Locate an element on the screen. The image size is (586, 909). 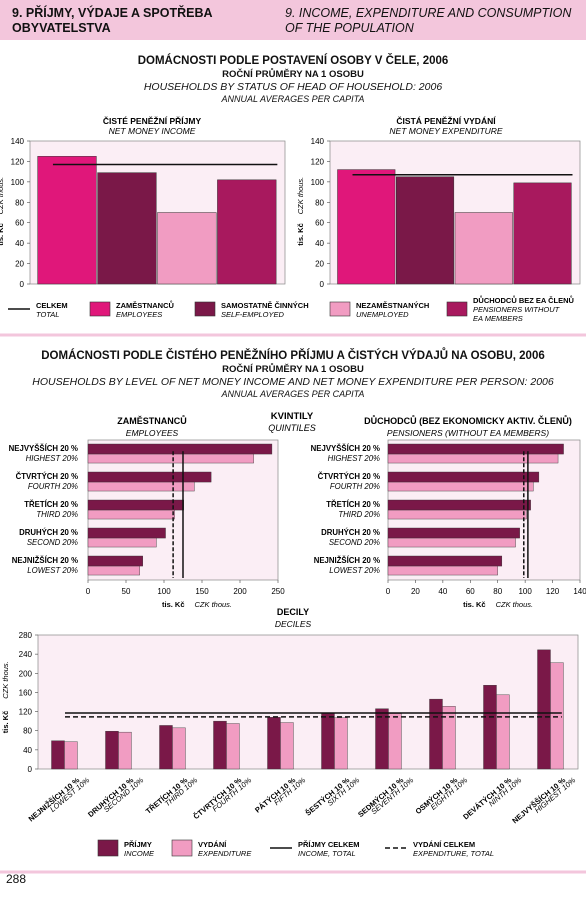
legend-pensioners-label-en2: EA MEMBERS is located at coordinates (498, 318).